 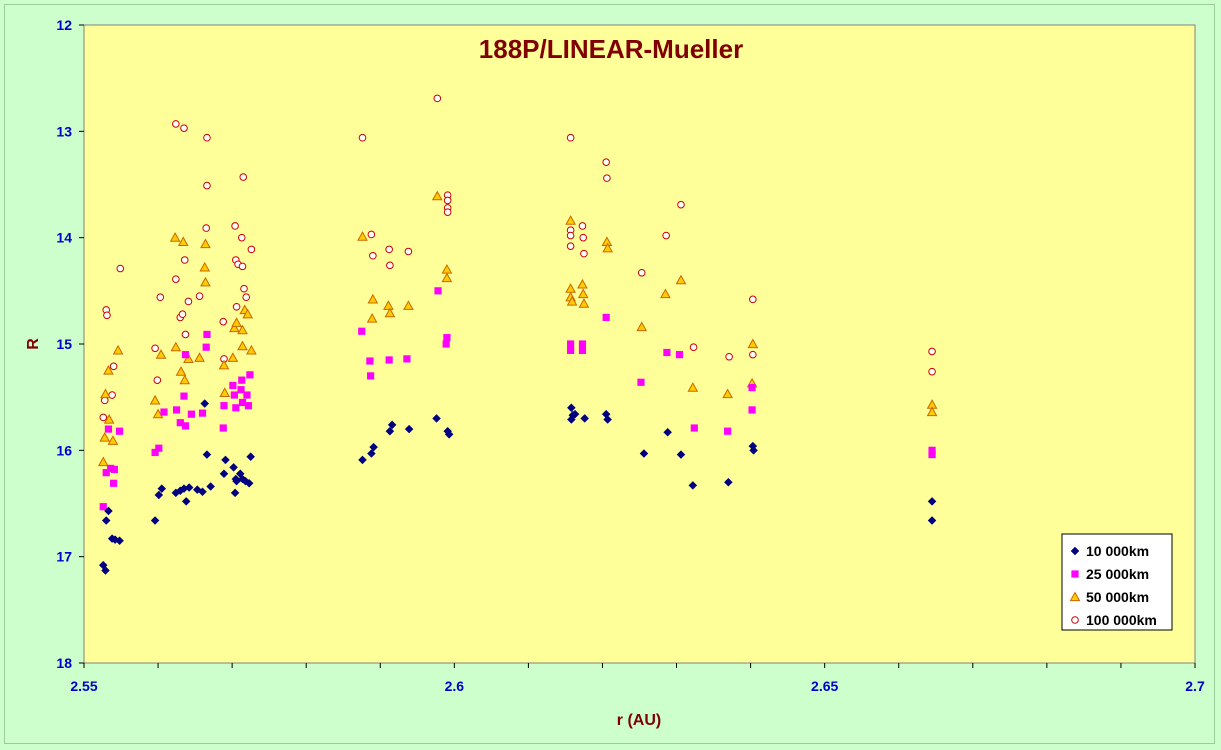 What do you see at coordinates (64, 450) in the screenshot?
I see `y-tick-label: 16` at bounding box center [64, 450].